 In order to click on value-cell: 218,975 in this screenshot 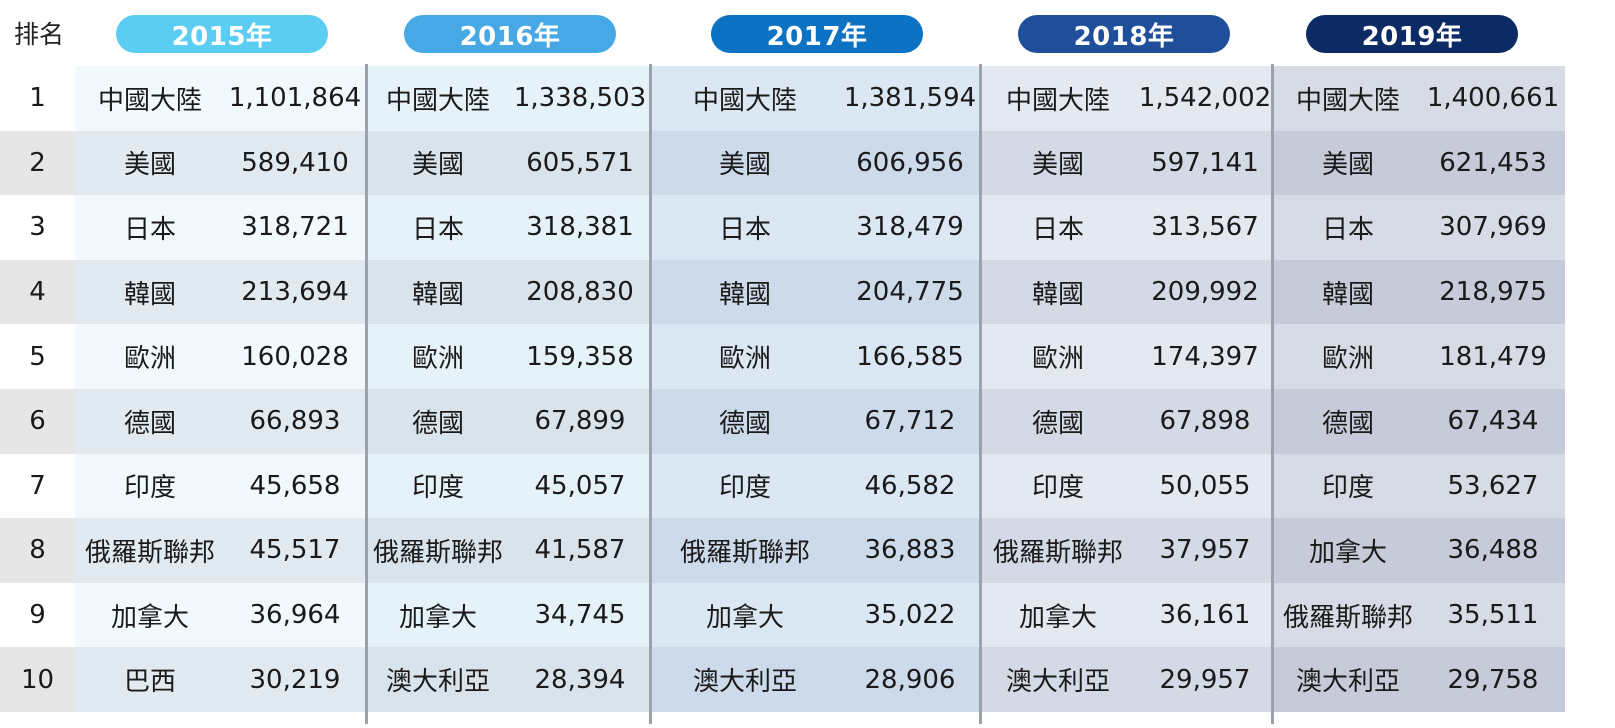, I will do `click(1493, 292)`.